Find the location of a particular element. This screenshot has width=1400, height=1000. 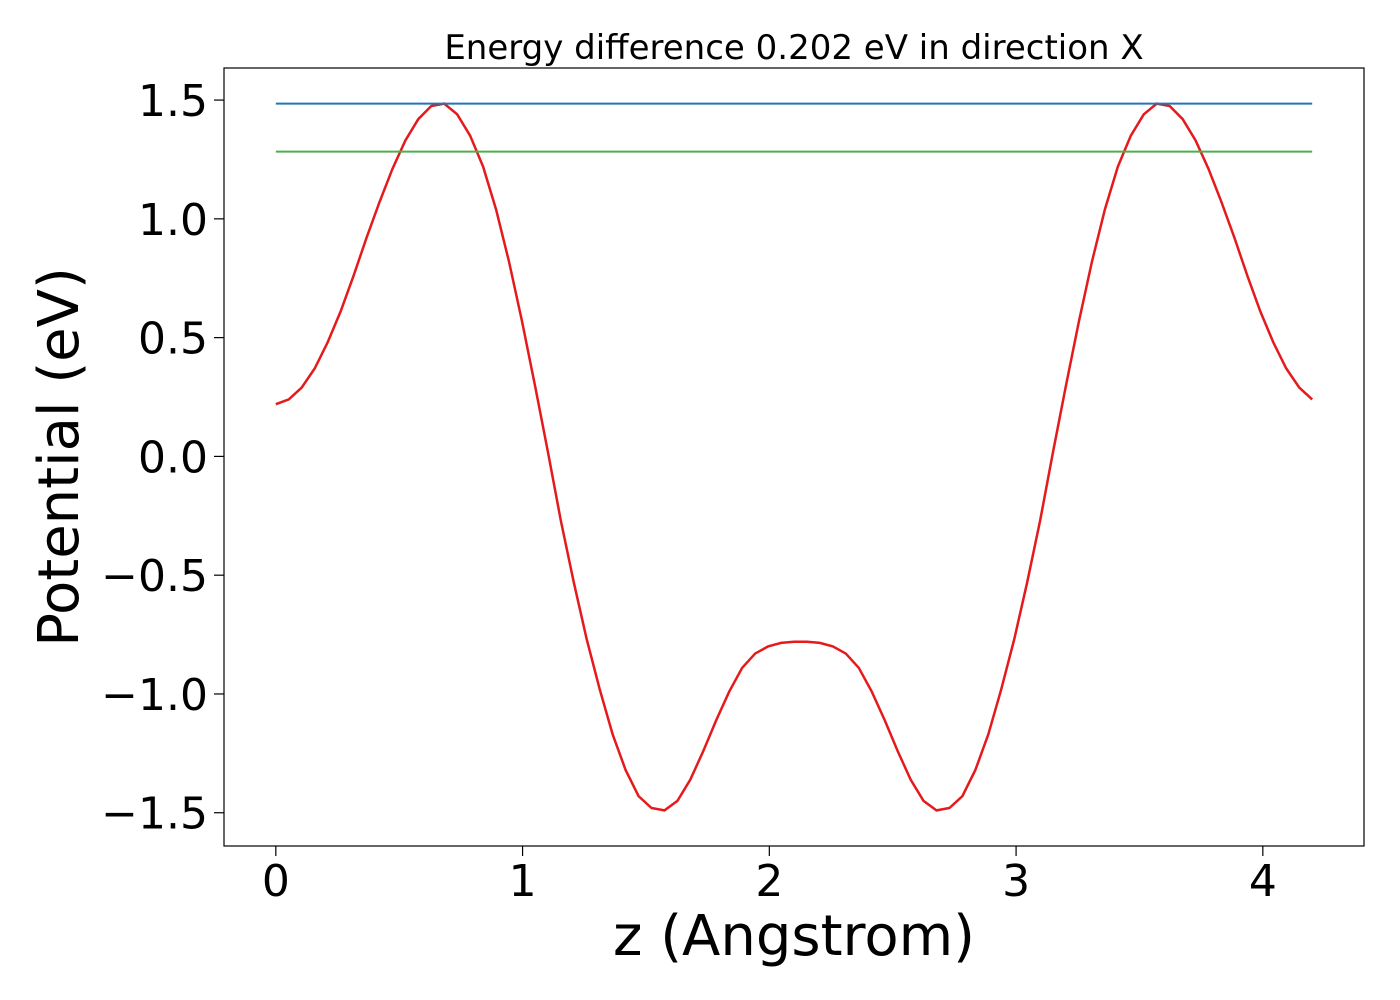

y-tick-label: −0.5 is located at coordinates (154, 576).